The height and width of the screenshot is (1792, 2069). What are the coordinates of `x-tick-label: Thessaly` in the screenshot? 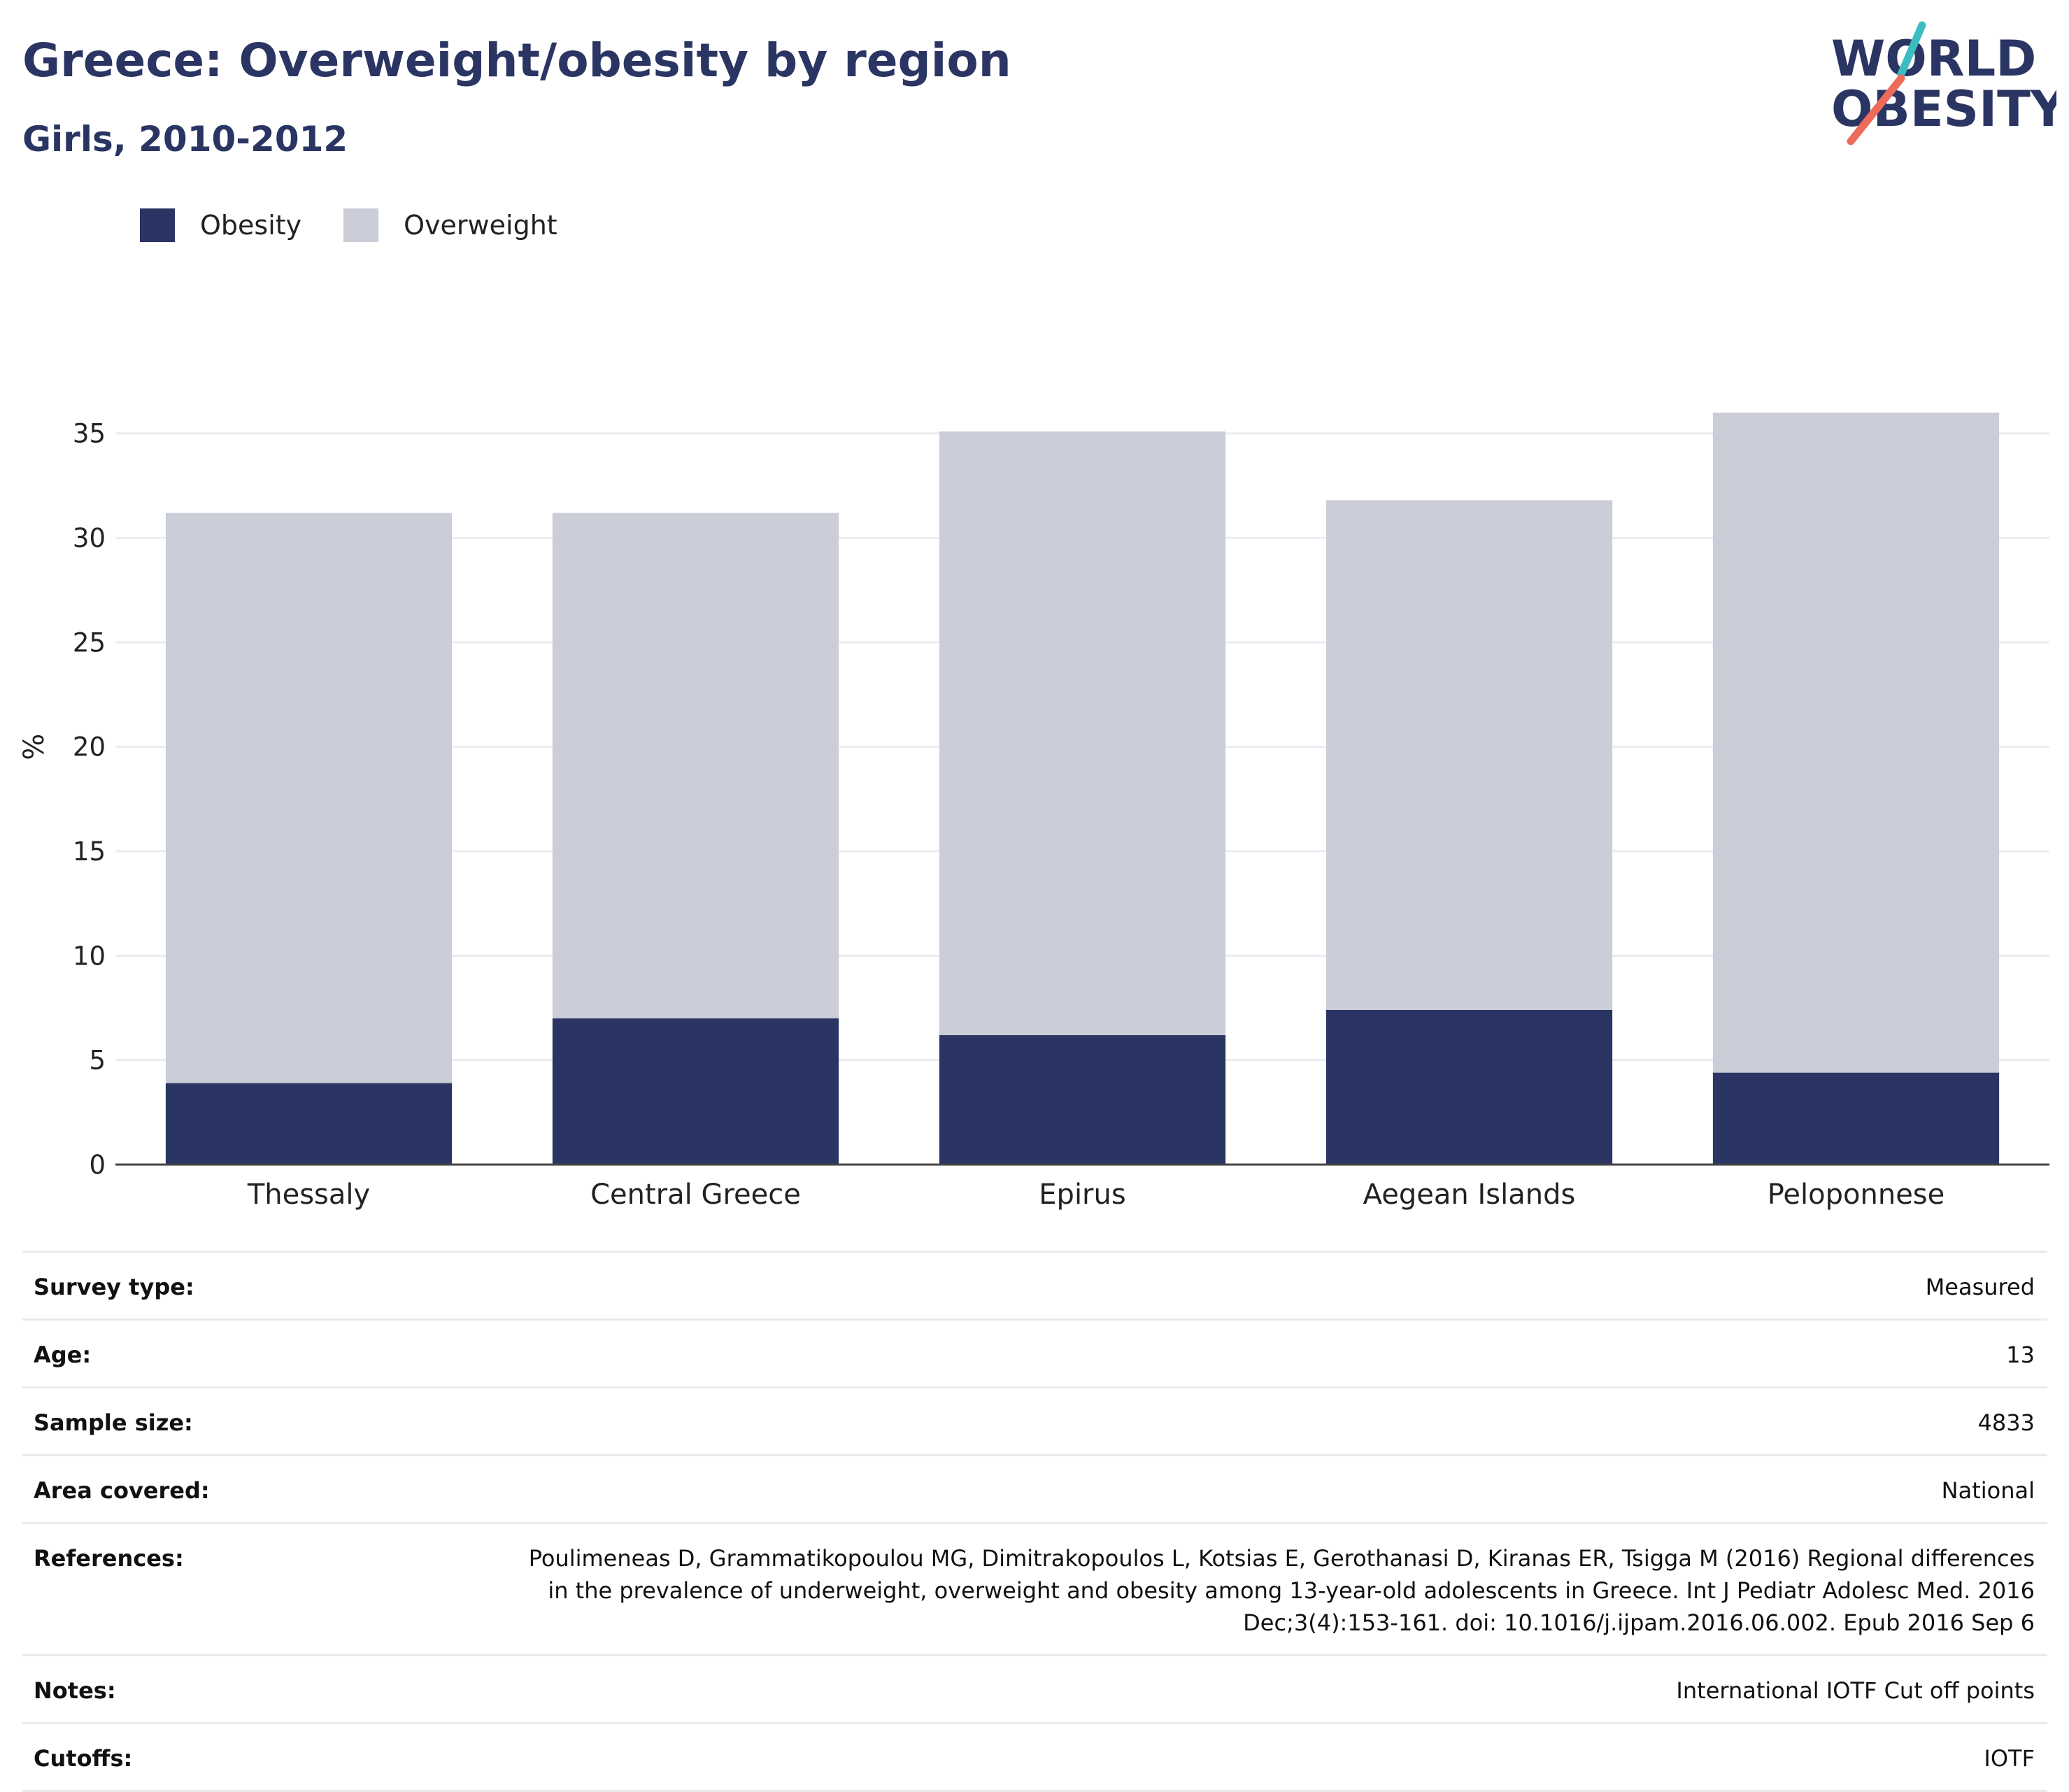 It's located at (308, 1195).